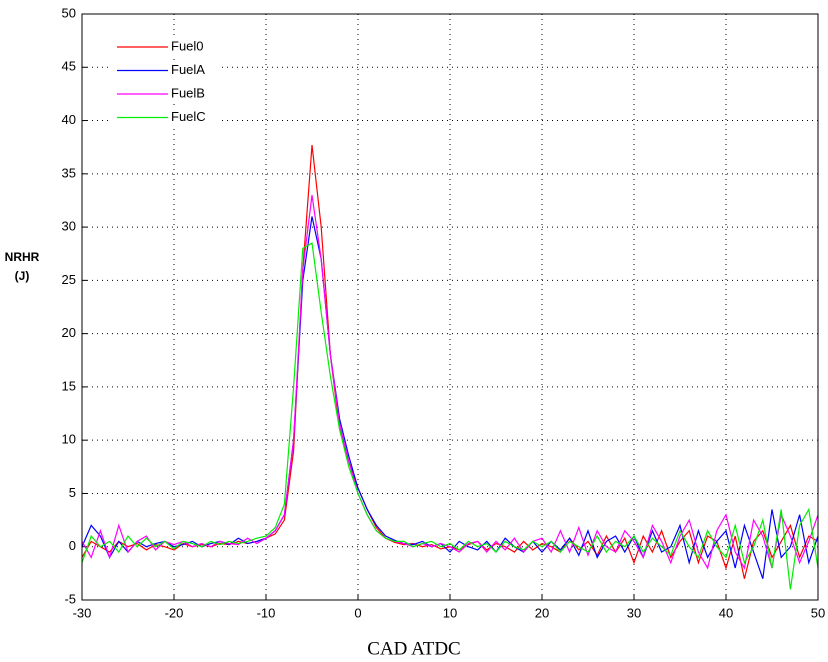  Describe the element at coordinates (357, 612) in the screenshot. I see `x-tick-label: 0` at that location.